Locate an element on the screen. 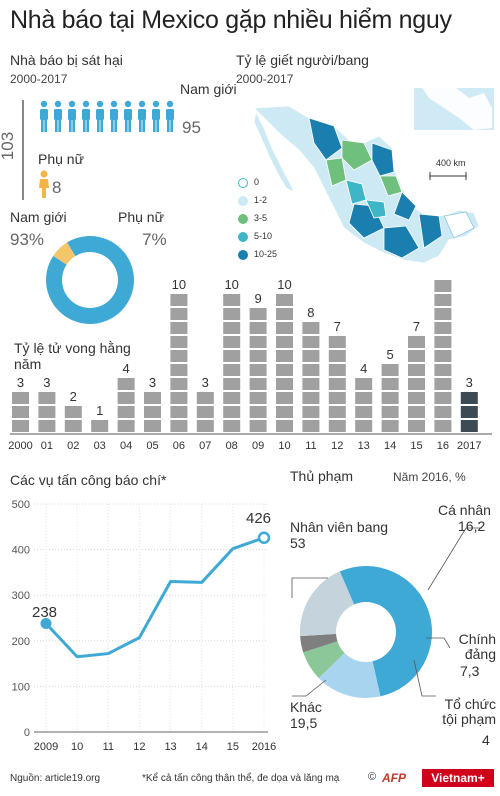 Image resolution: width=500 pixels, height=796 pixels. bar-category-label: 2017 is located at coordinates (469, 446).